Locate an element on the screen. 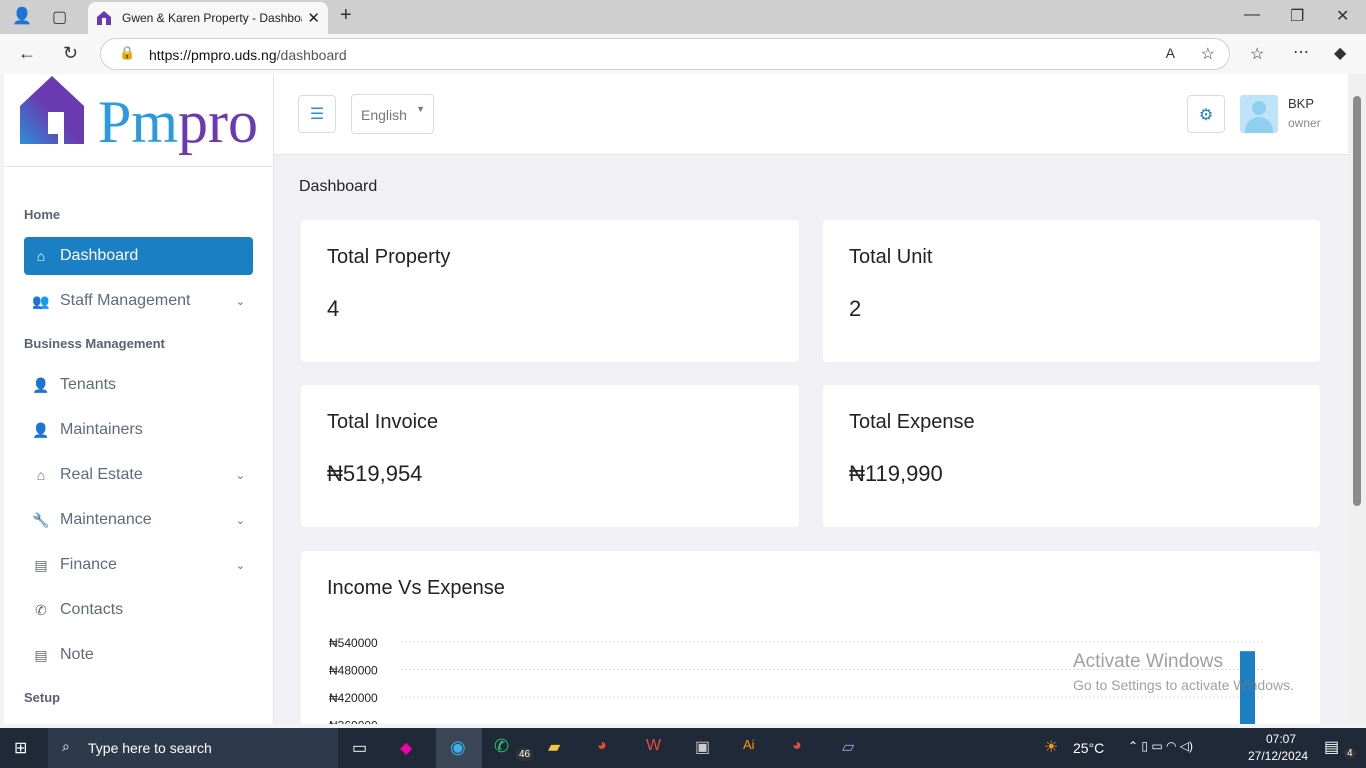 The height and width of the screenshot is (768, 1366). phone-icon: ✆ is located at coordinates (41, 609).